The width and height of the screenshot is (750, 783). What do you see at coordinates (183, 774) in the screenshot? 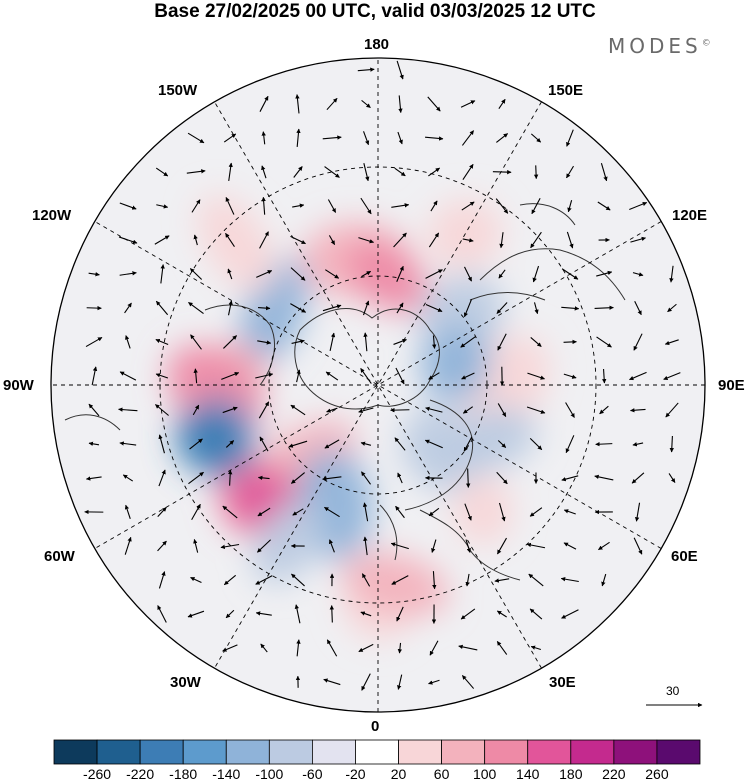
I see `colorbar-tick-label: -180` at bounding box center [183, 774].